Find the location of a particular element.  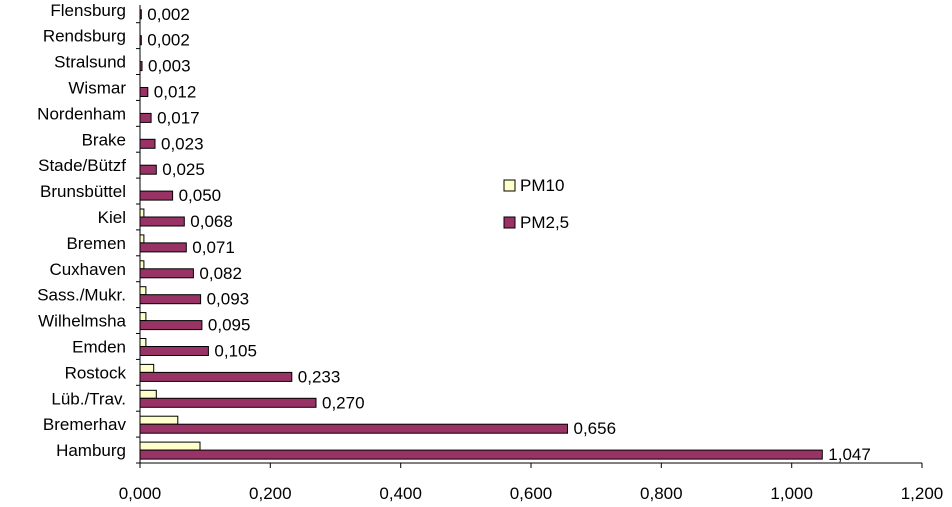

x-tick-label: 1,200 is located at coordinates (922, 493).